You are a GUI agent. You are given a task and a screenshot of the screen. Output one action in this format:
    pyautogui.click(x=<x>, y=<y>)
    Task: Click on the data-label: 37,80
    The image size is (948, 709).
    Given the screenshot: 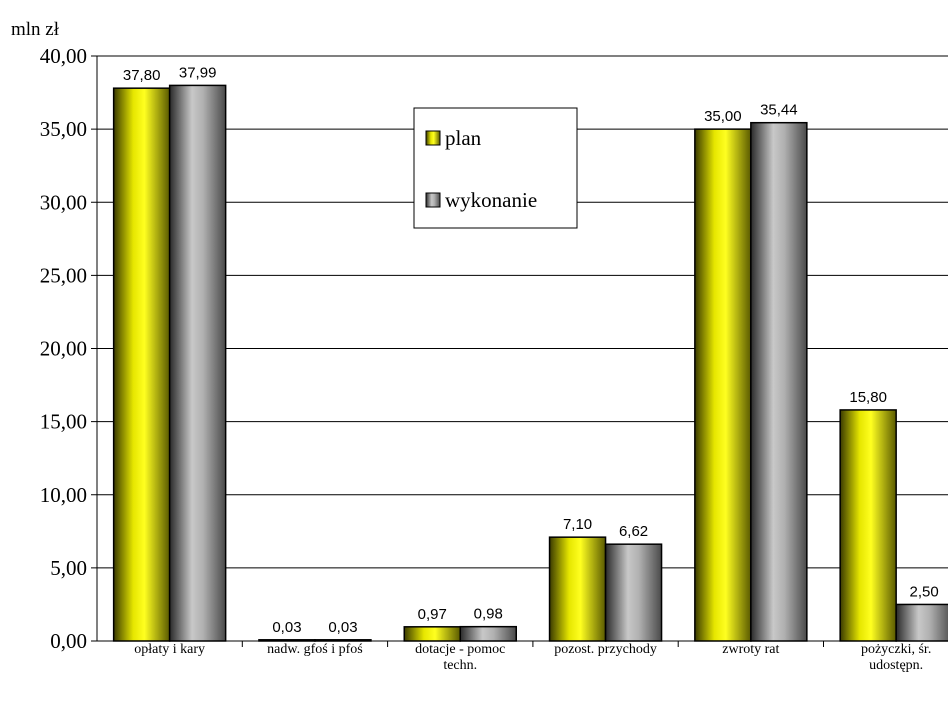 What is the action you would take?
    pyautogui.click(x=142, y=75)
    